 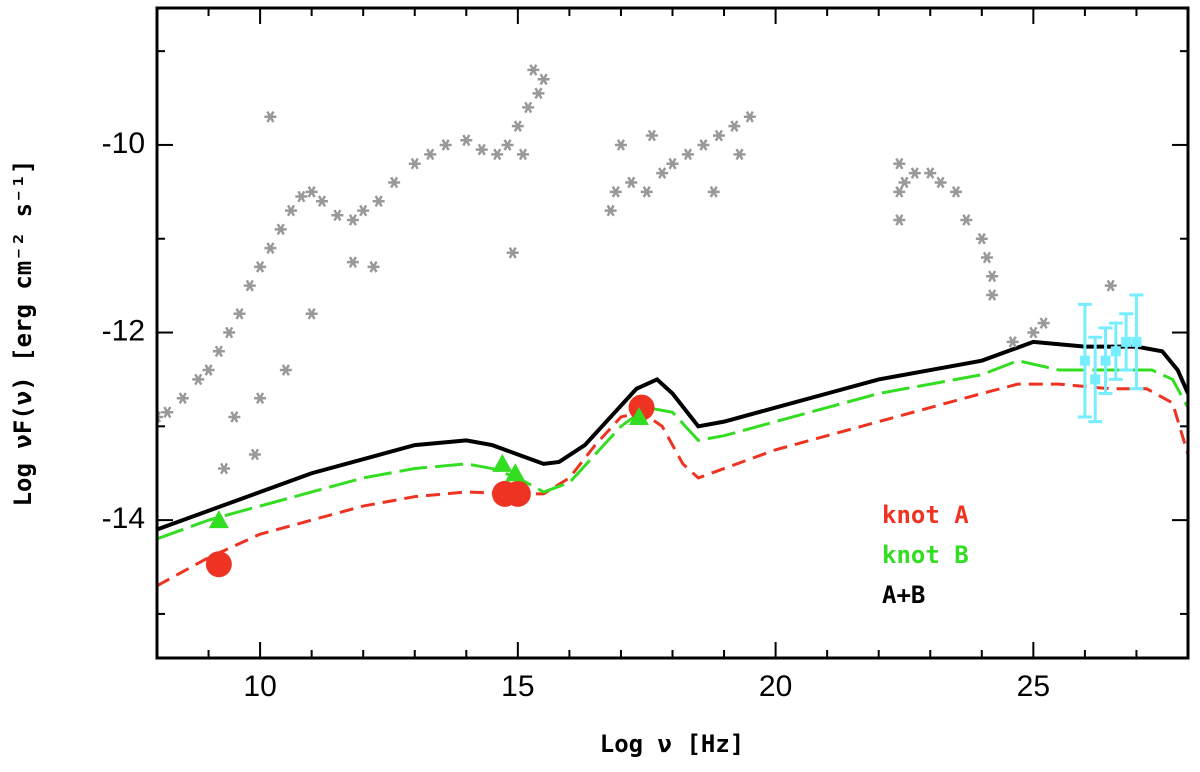 I want to click on x-tick-label: 25, so click(x=1033, y=686).